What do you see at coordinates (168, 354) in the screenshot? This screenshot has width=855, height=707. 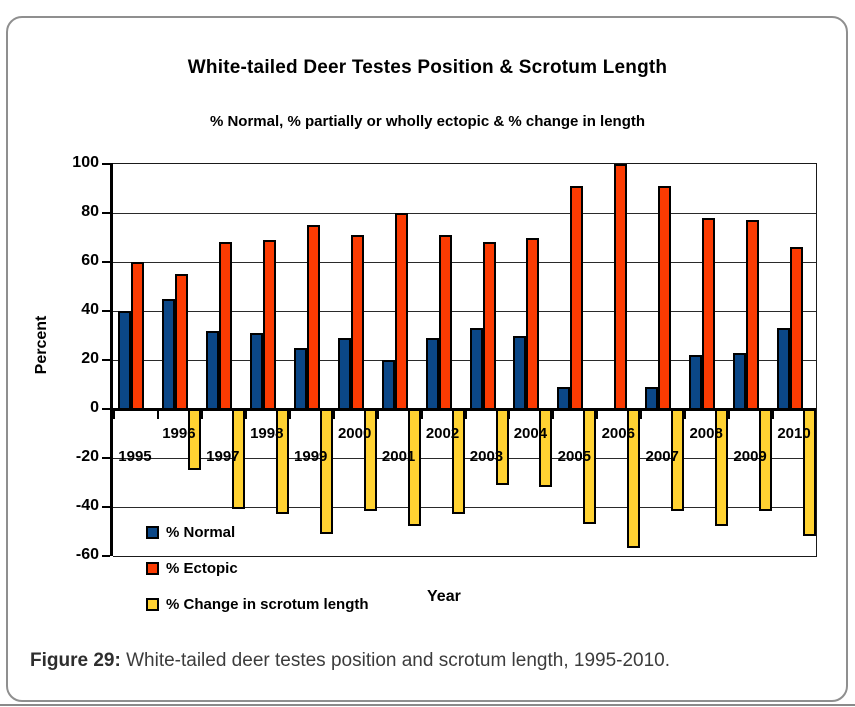 I see `bar-normal-1996` at bounding box center [168, 354].